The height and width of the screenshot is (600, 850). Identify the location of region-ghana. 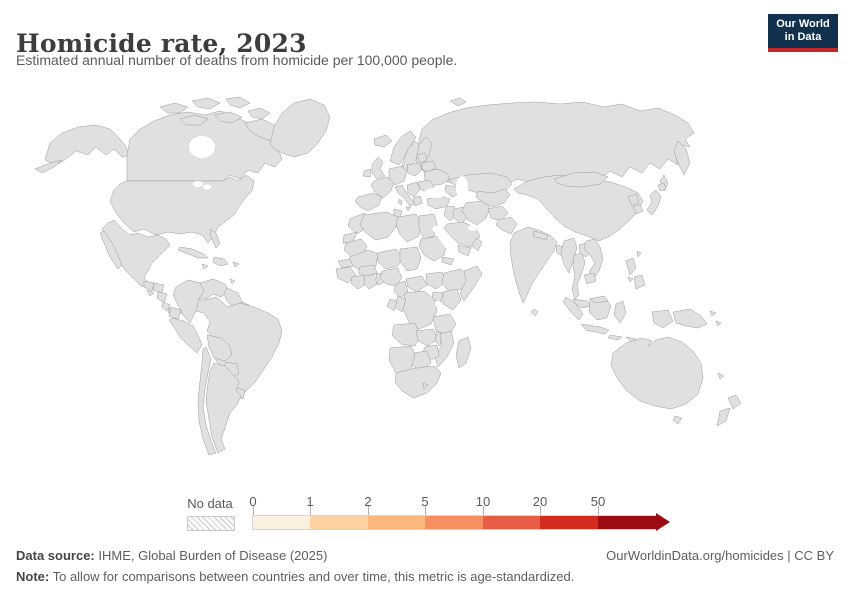
(370, 281).